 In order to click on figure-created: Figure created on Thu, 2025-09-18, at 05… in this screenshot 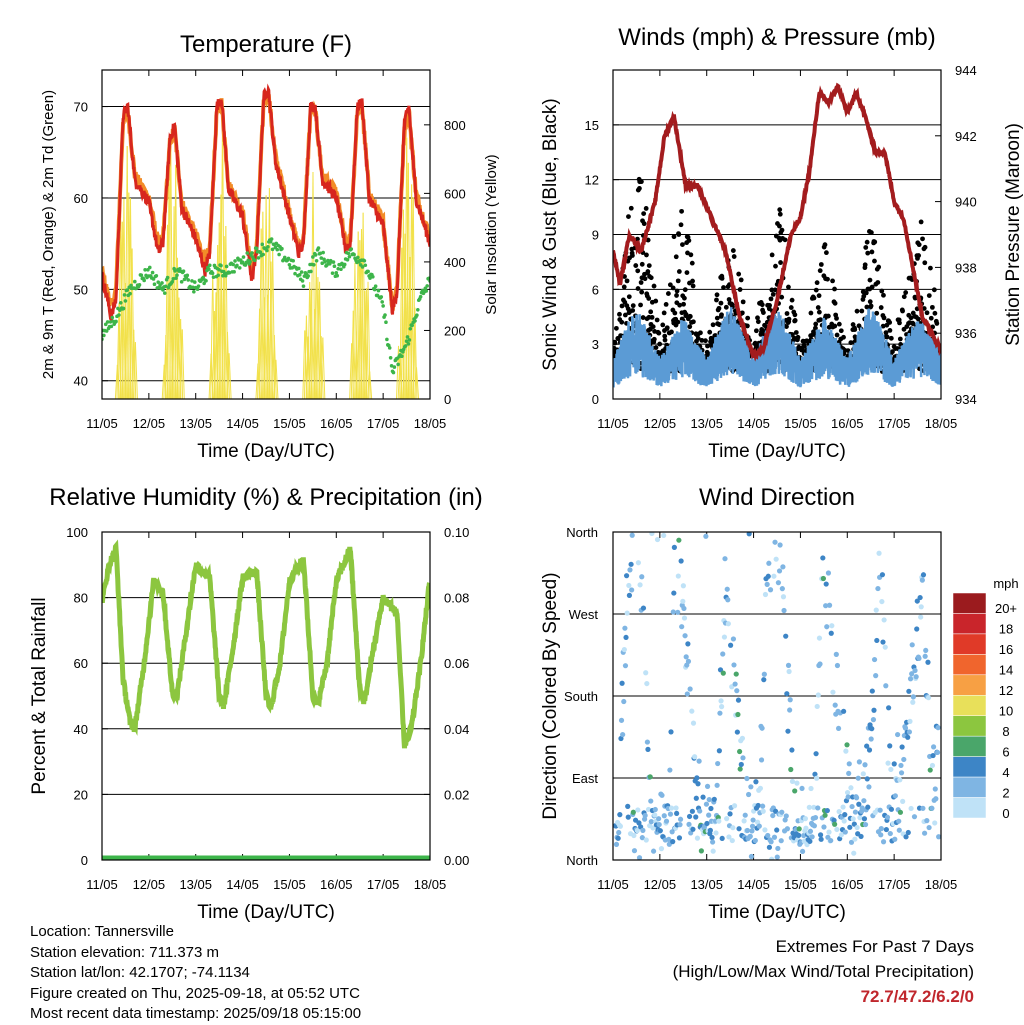, I will do `click(195, 993)`.